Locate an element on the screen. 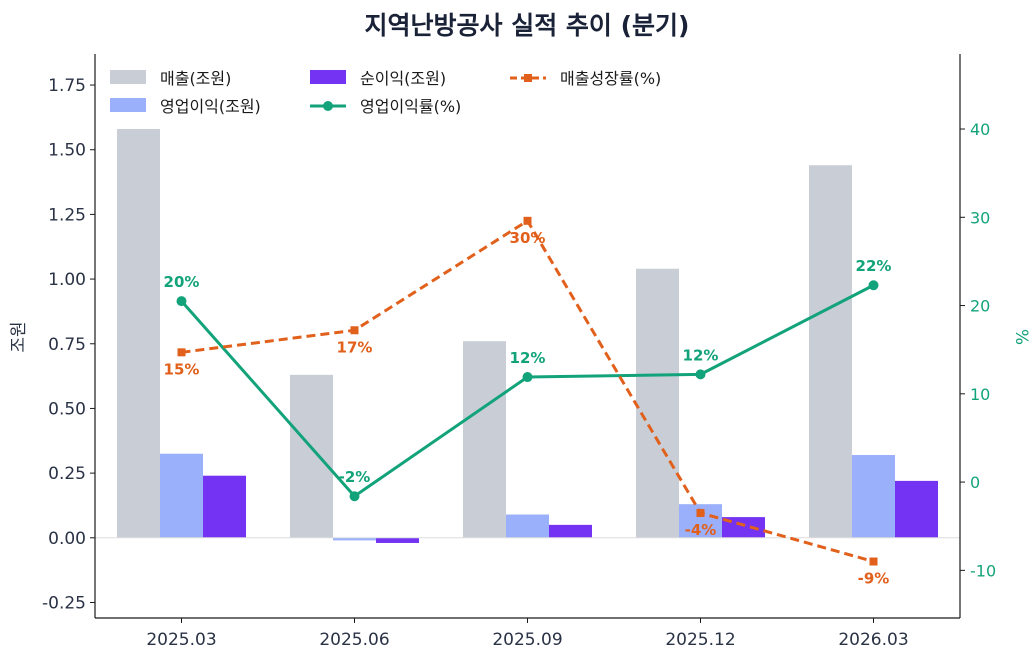  data-label-growth: 15% is located at coordinates (182, 369).